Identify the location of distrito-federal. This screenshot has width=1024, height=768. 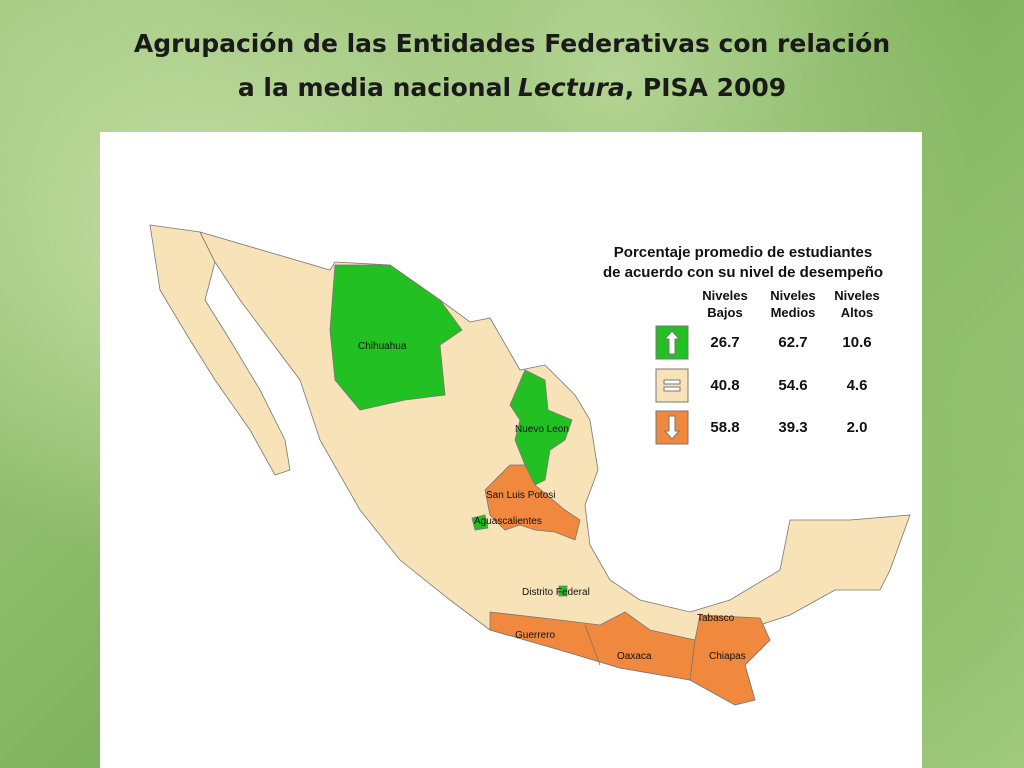
(563, 591).